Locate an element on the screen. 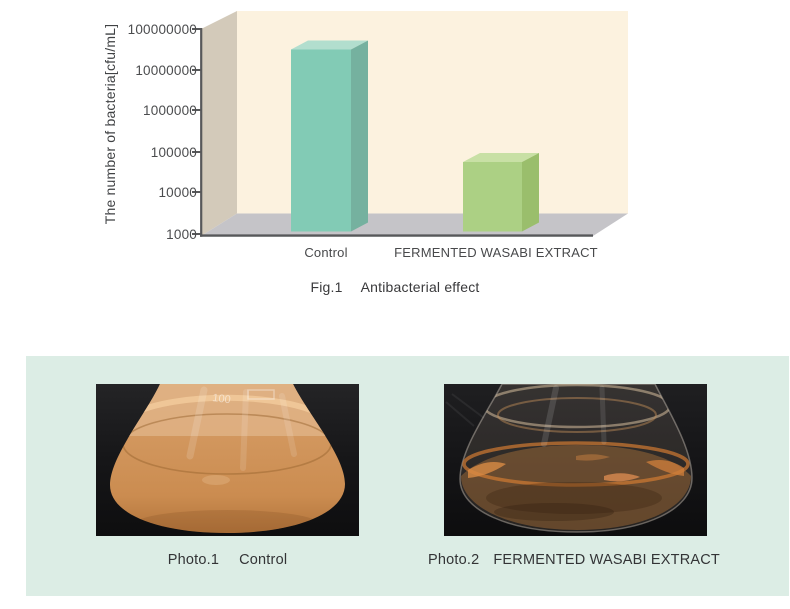  flask2-details is located at coordinates (576, 457).